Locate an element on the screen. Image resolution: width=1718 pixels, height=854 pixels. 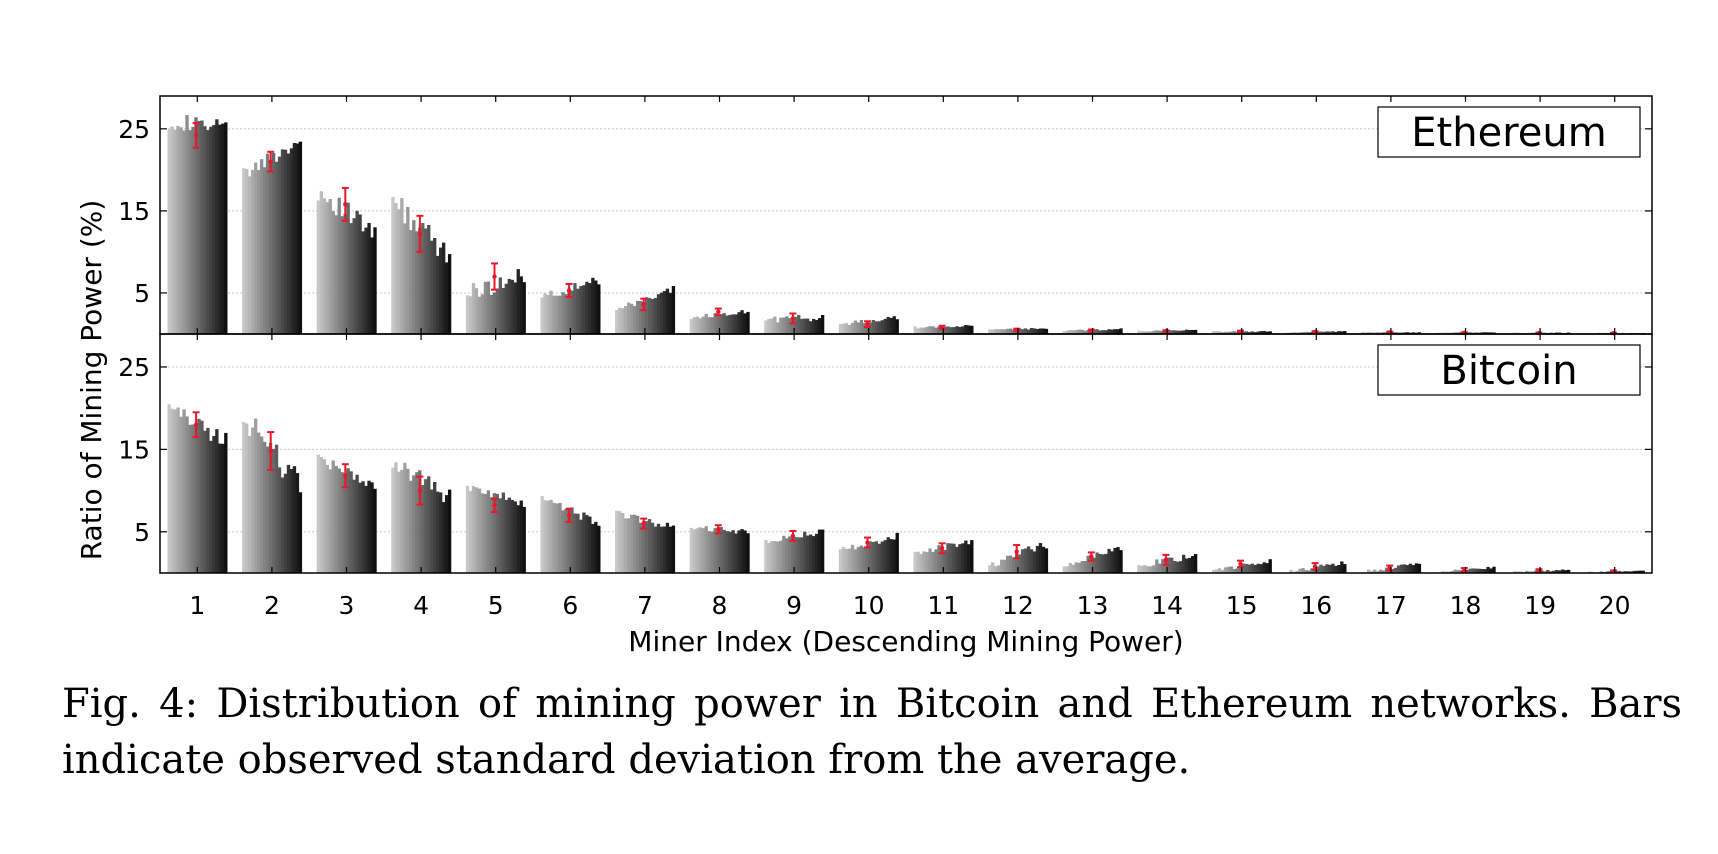
y-tick-label: 25 is located at coordinates (134, 129).